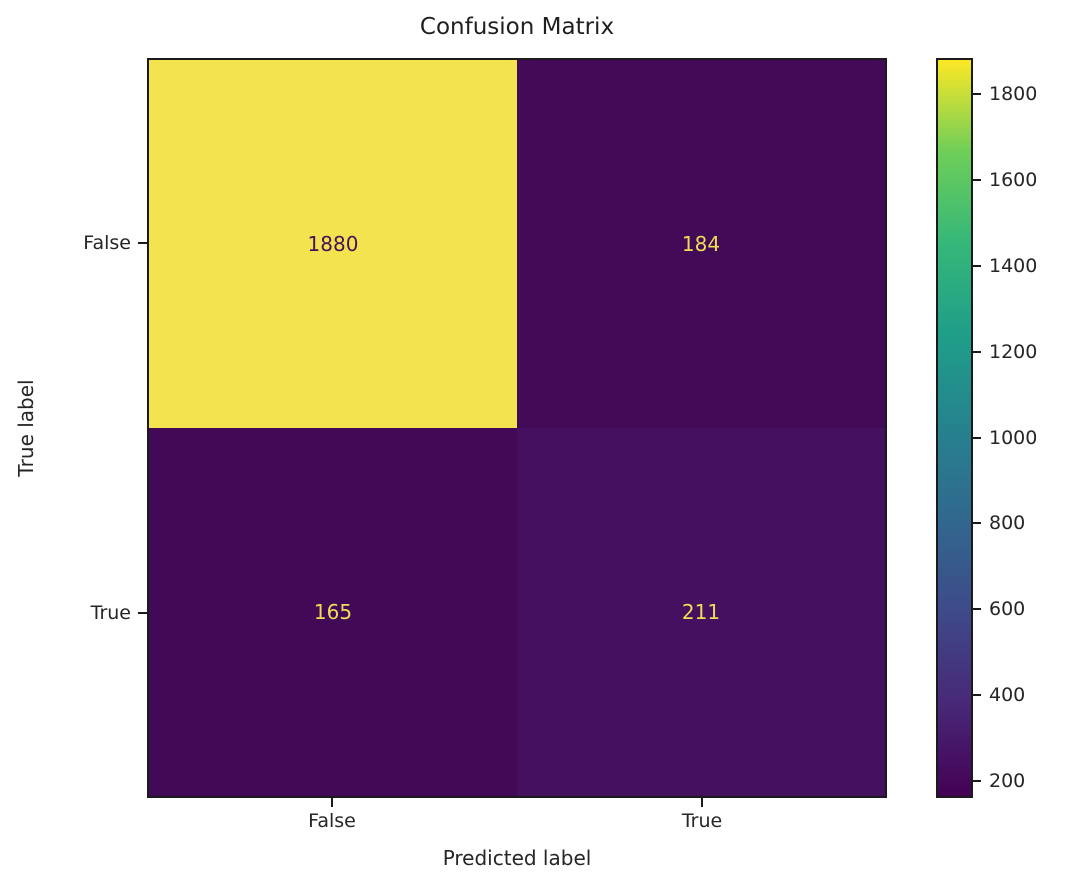  Describe the element at coordinates (702, 802) in the screenshot. I see `x-tick-mark-true` at that location.